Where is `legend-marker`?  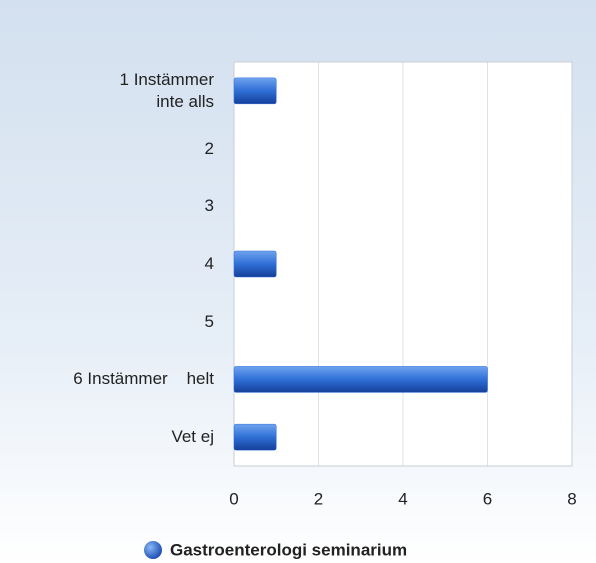 legend-marker is located at coordinates (153, 550).